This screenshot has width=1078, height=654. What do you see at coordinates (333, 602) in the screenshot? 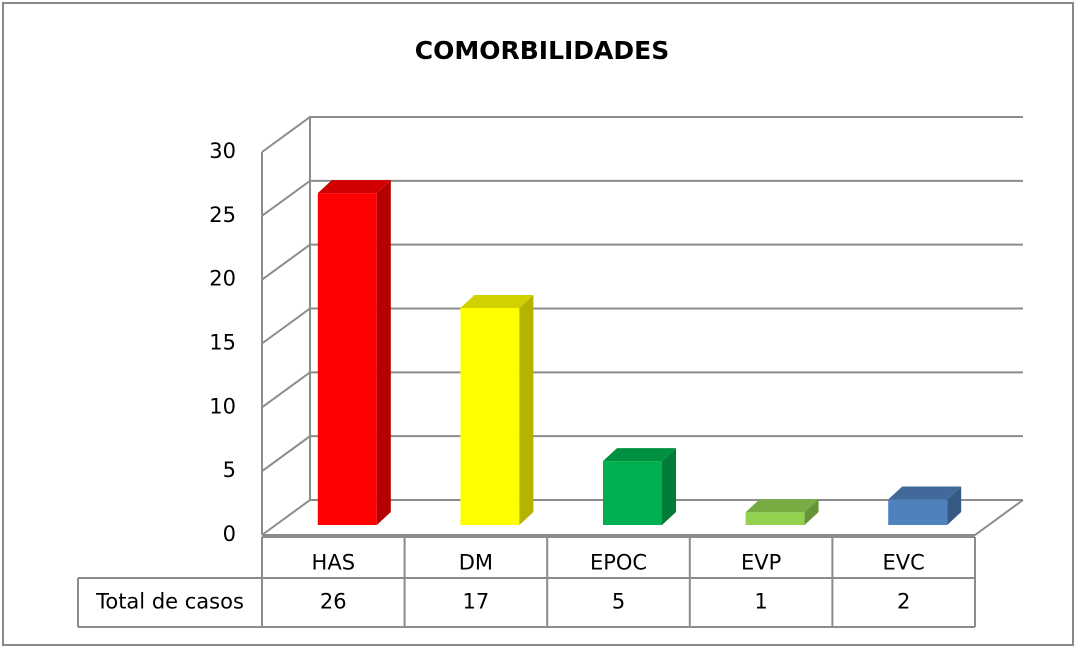
I see `table-value: 26` at bounding box center [333, 602].